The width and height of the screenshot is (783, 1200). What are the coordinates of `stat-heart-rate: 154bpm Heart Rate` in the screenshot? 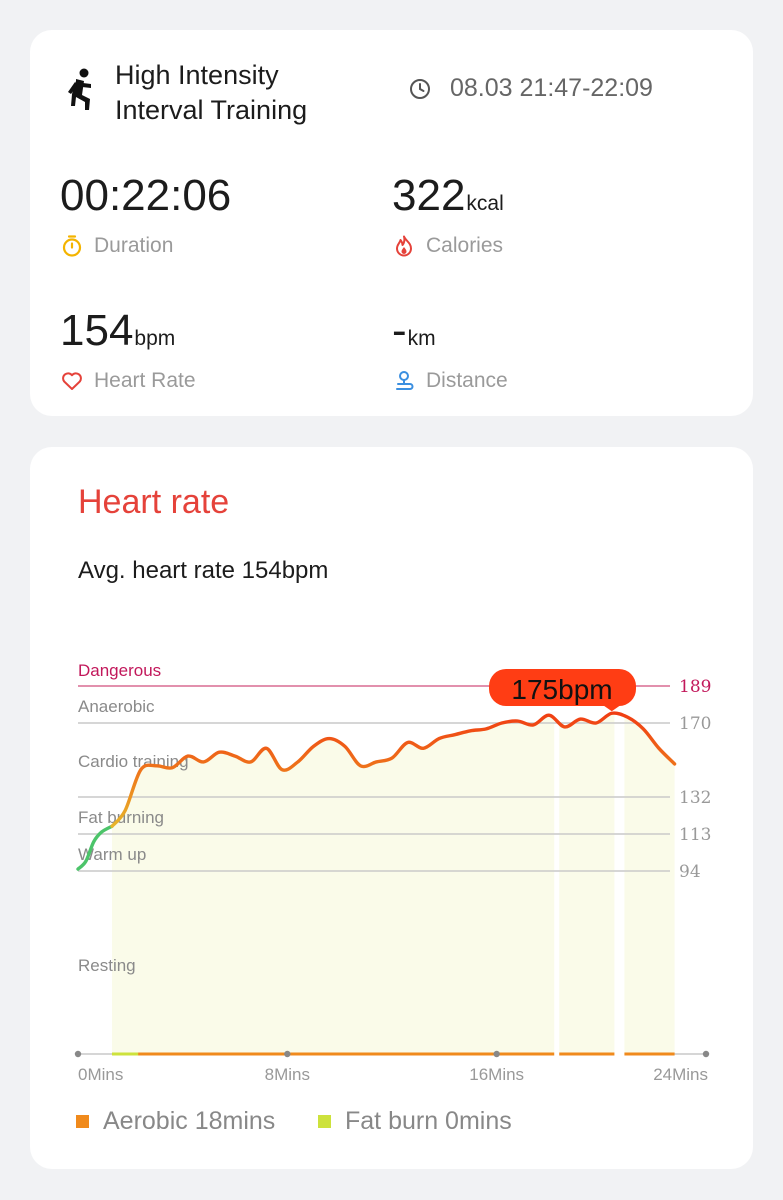 It's located at (128, 350).